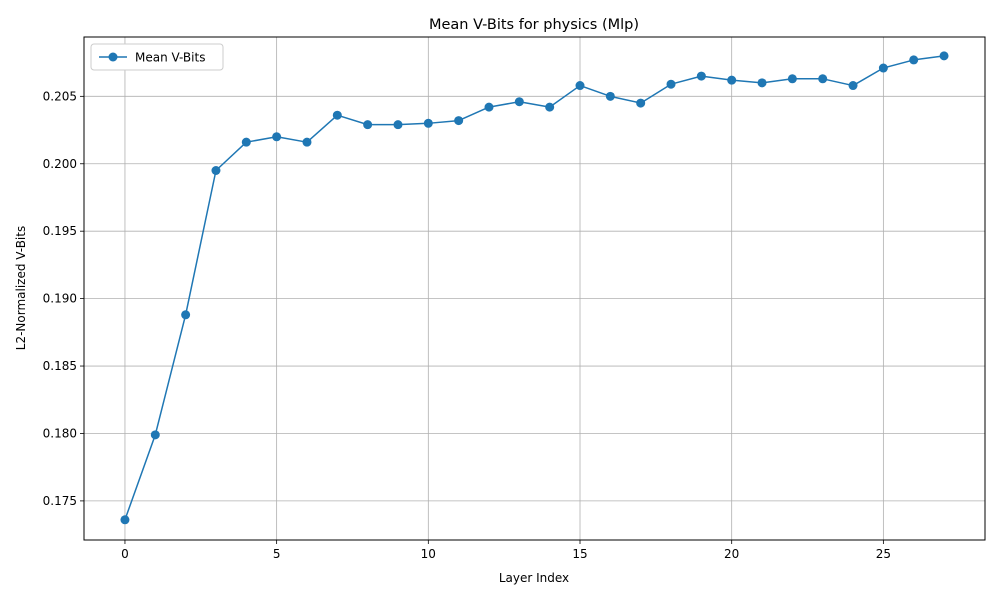 This screenshot has height=600, width=1000. I want to click on y-tick-label: 0.190, so click(60, 299).